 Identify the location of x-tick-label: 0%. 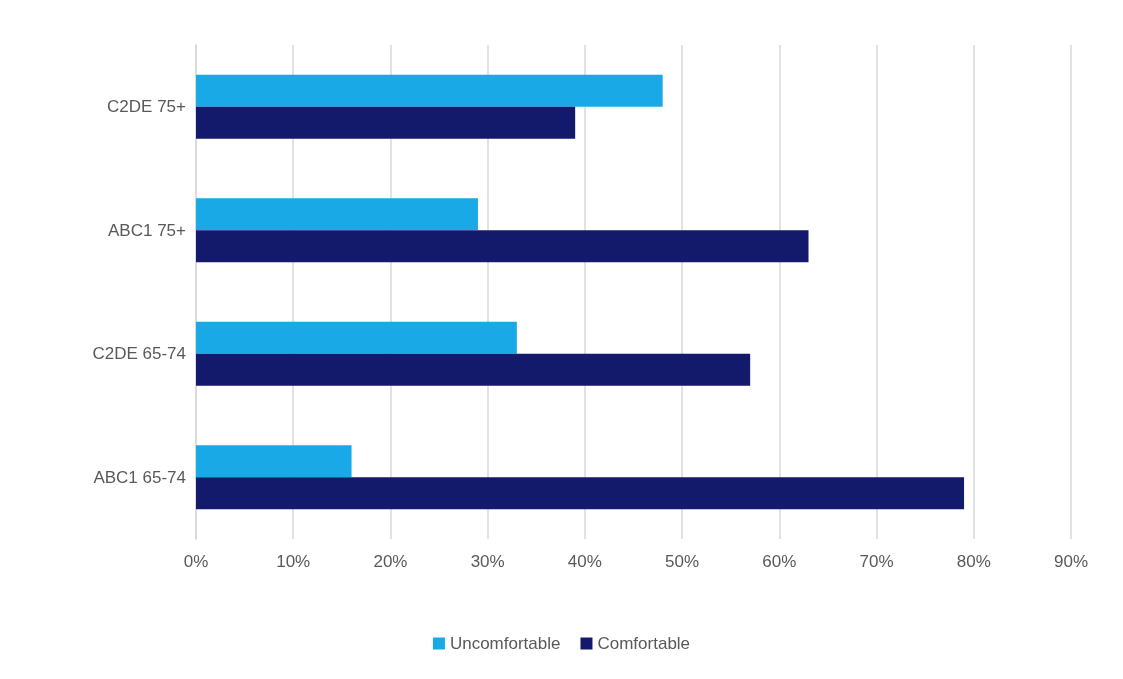
(196, 561).